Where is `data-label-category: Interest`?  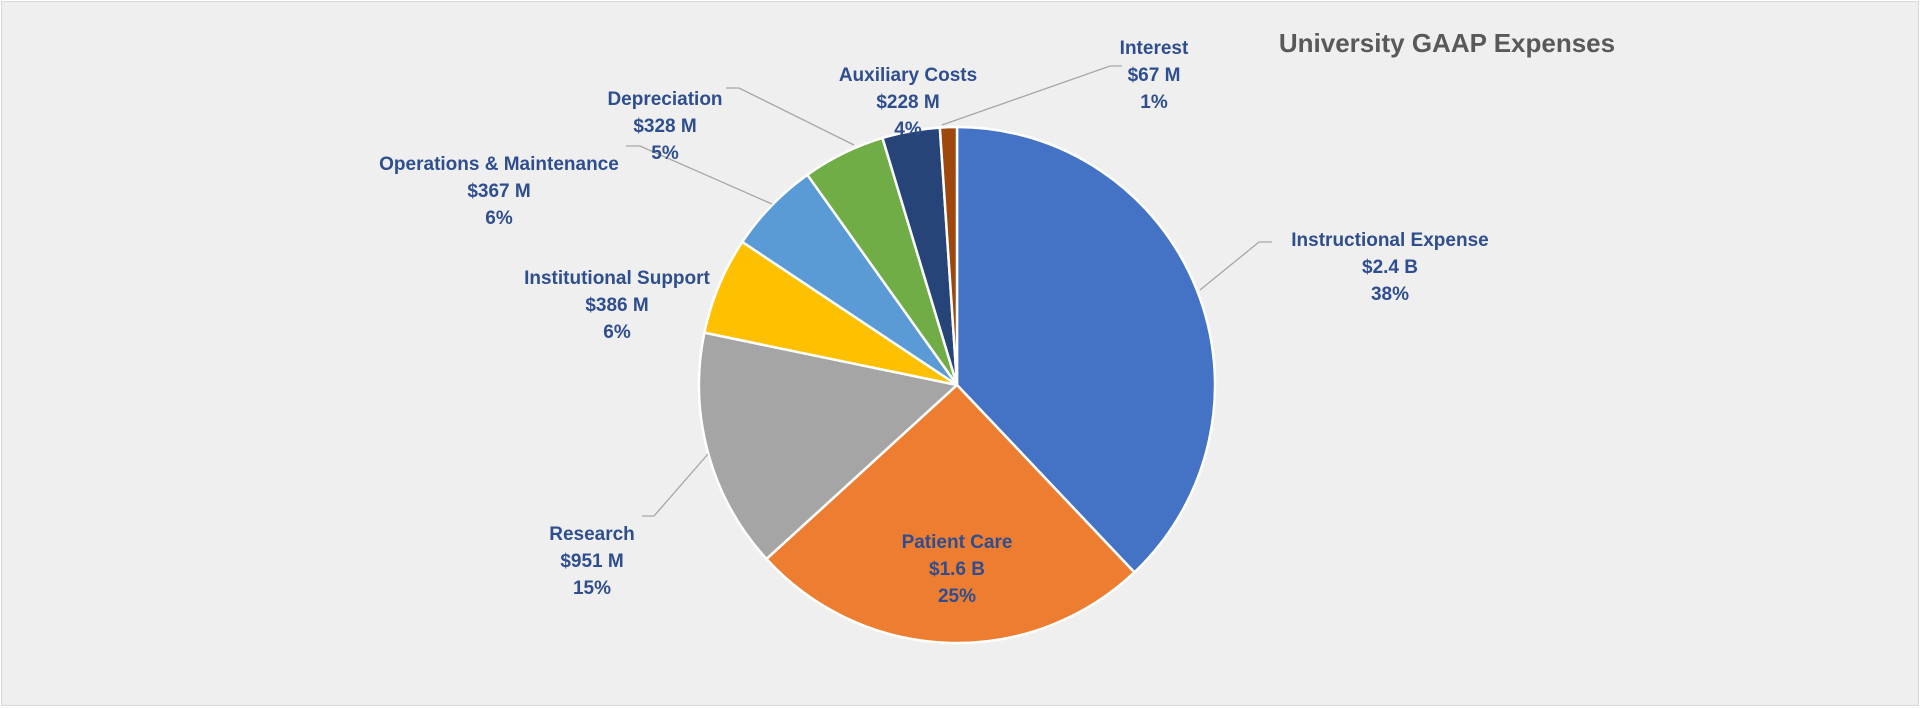 data-label-category: Interest is located at coordinates (1154, 48).